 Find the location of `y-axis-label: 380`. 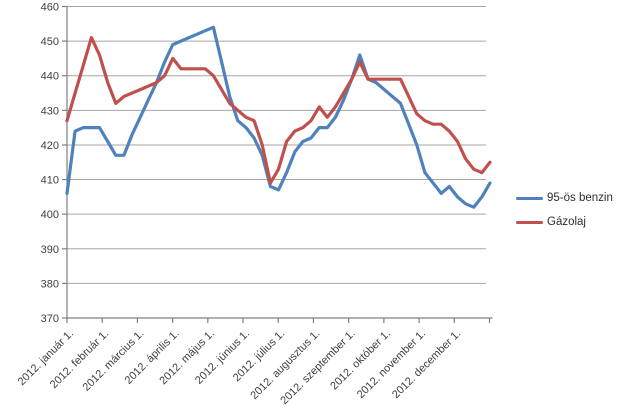

y-axis-label: 380 is located at coordinates (50, 284).